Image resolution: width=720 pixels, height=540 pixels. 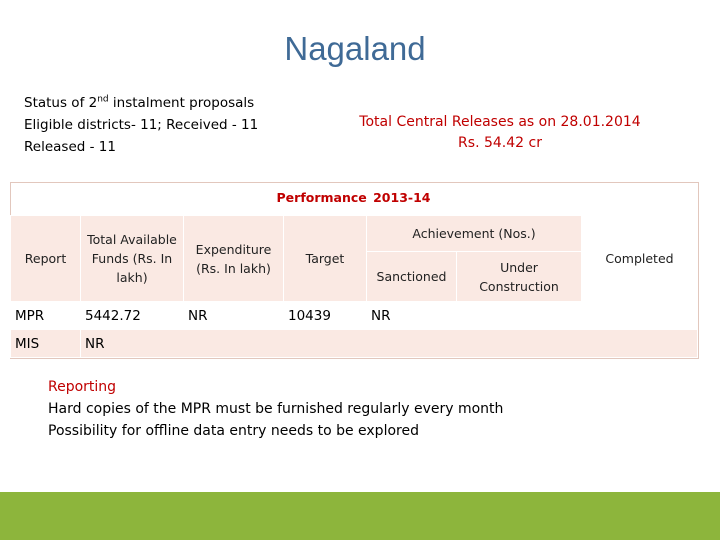 What do you see at coordinates (411, 276) in the screenshot?
I see `header-sanctioned: Sanctioned` at bounding box center [411, 276].